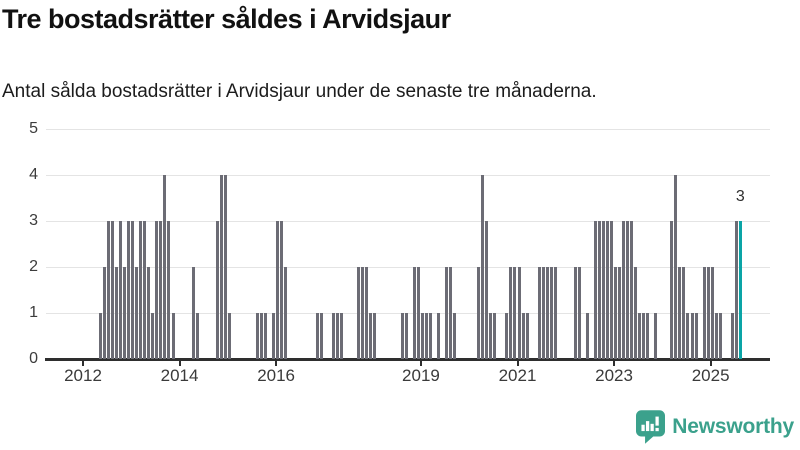 This screenshot has width=800, height=450. Describe the element at coordinates (33, 312) in the screenshot. I see `y-tick-label: 1` at that location.